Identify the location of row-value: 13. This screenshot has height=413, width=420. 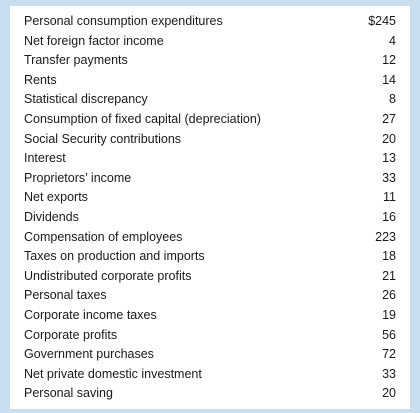
(389, 158).